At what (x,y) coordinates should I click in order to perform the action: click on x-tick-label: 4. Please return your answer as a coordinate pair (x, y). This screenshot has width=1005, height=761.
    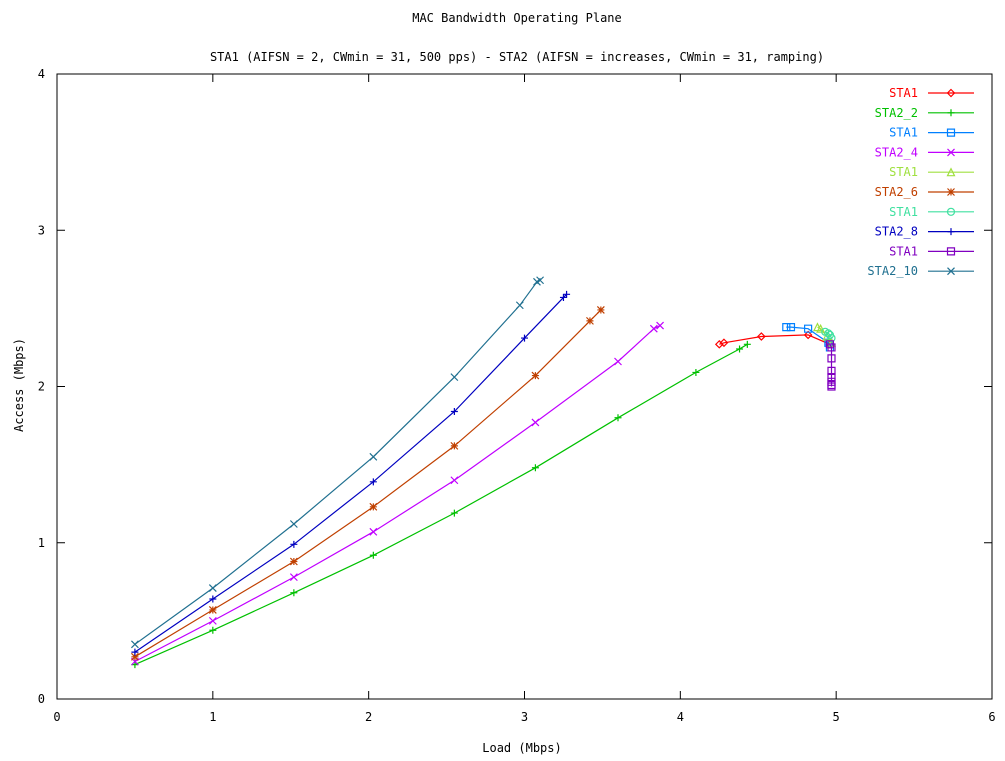
    Looking at the image, I should click on (680, 717).